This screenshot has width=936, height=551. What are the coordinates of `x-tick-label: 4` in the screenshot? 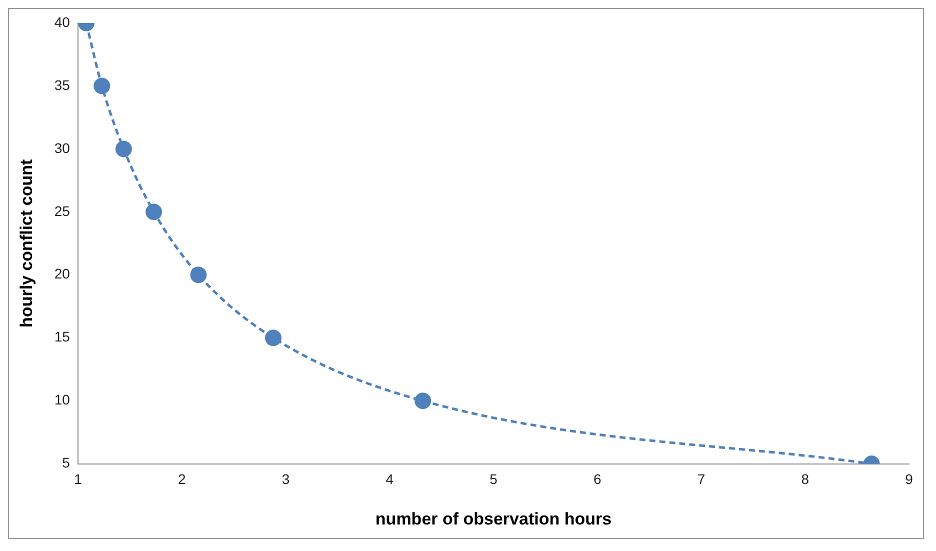 It's located at (390, 479).